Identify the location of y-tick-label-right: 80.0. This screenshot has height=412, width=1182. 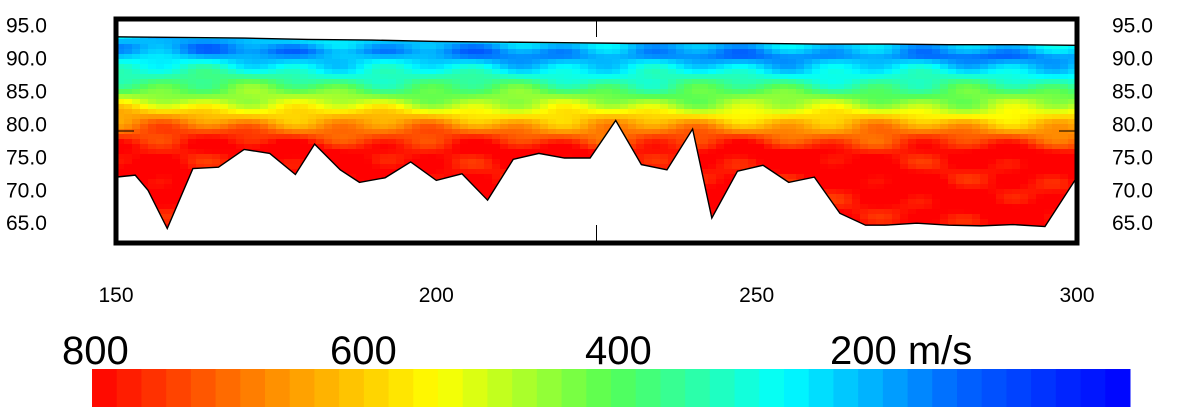
(1132, 124).